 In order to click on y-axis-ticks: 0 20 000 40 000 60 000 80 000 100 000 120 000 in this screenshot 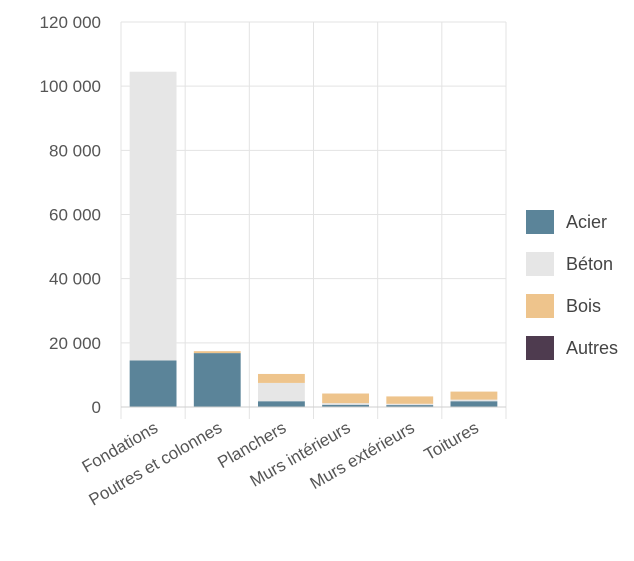, I will do `click(70, 215)`.